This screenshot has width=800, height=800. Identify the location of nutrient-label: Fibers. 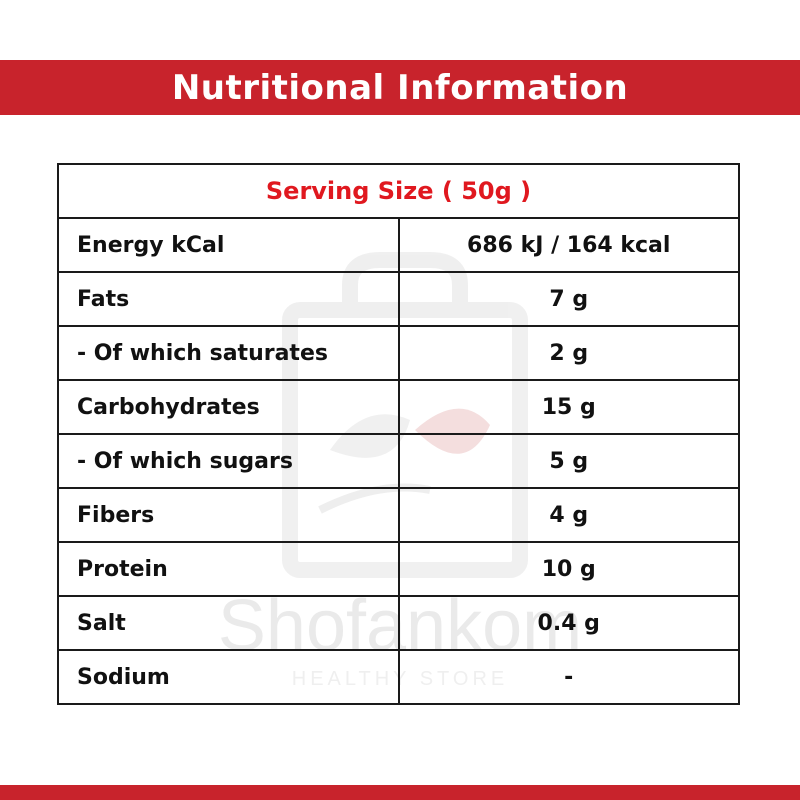
(228, 515).